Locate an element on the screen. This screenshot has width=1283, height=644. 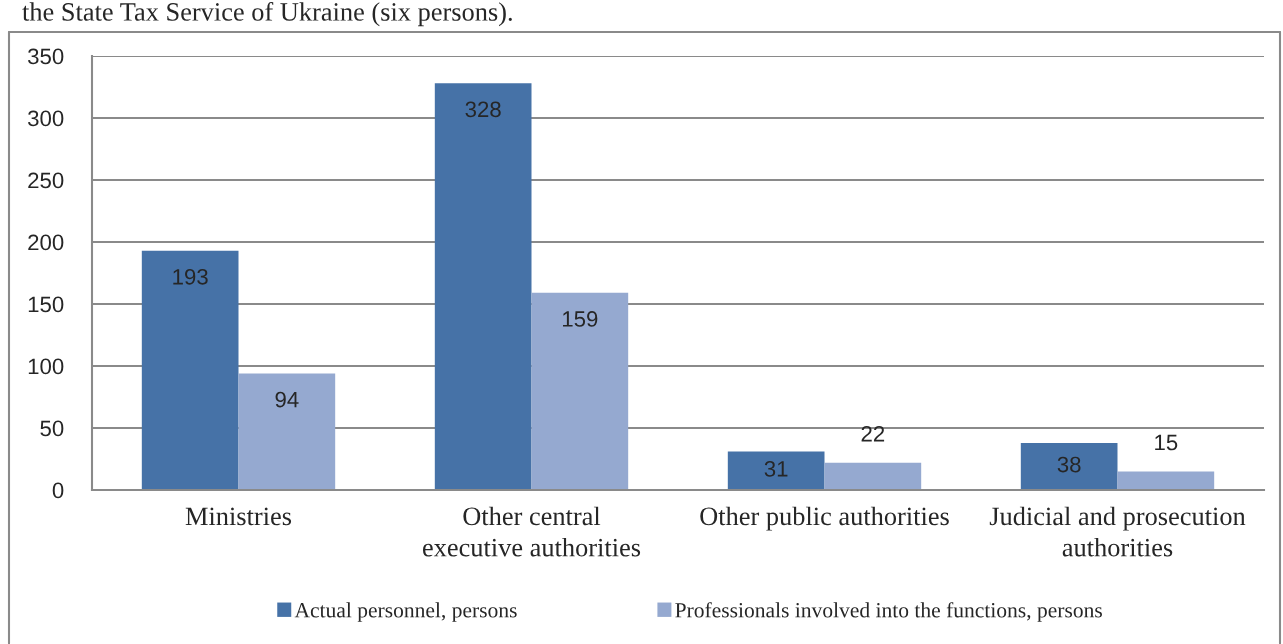
x-tick-label: Other public authorities is located at coordinates (824, 518).